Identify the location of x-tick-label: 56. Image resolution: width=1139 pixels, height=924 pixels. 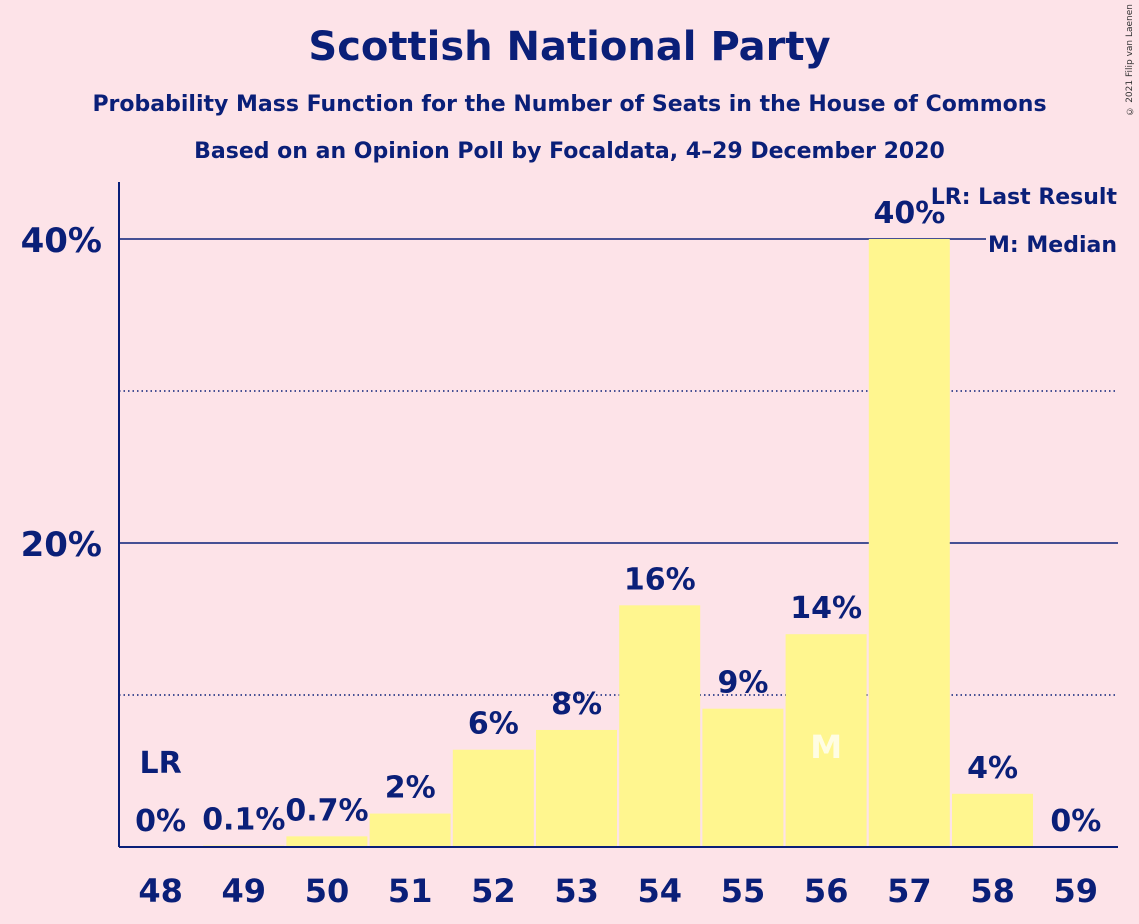
(826, 891).